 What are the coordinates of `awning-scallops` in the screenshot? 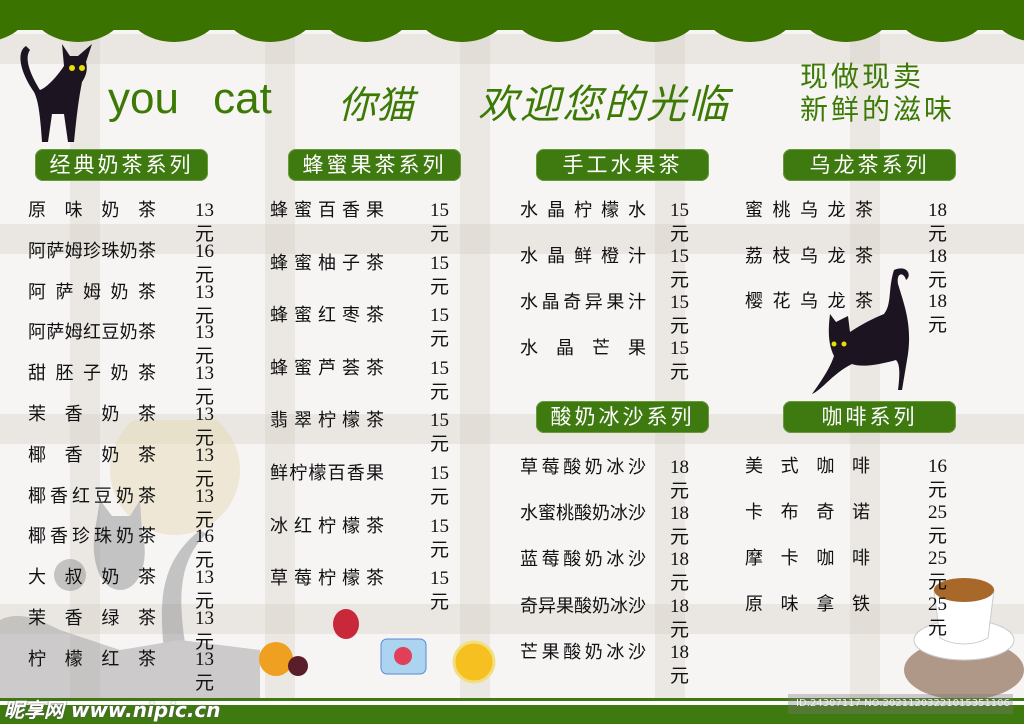 It's located at (512, 32).